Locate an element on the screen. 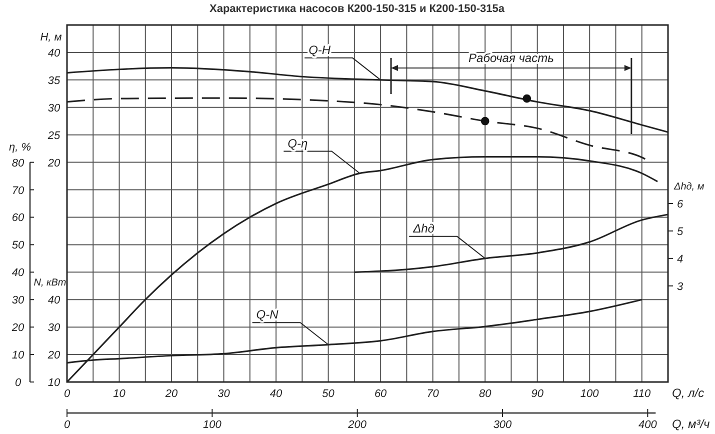 This screenshot has width=715, height=434. y-tick-label: 6 is located at coordinates (680, 204).